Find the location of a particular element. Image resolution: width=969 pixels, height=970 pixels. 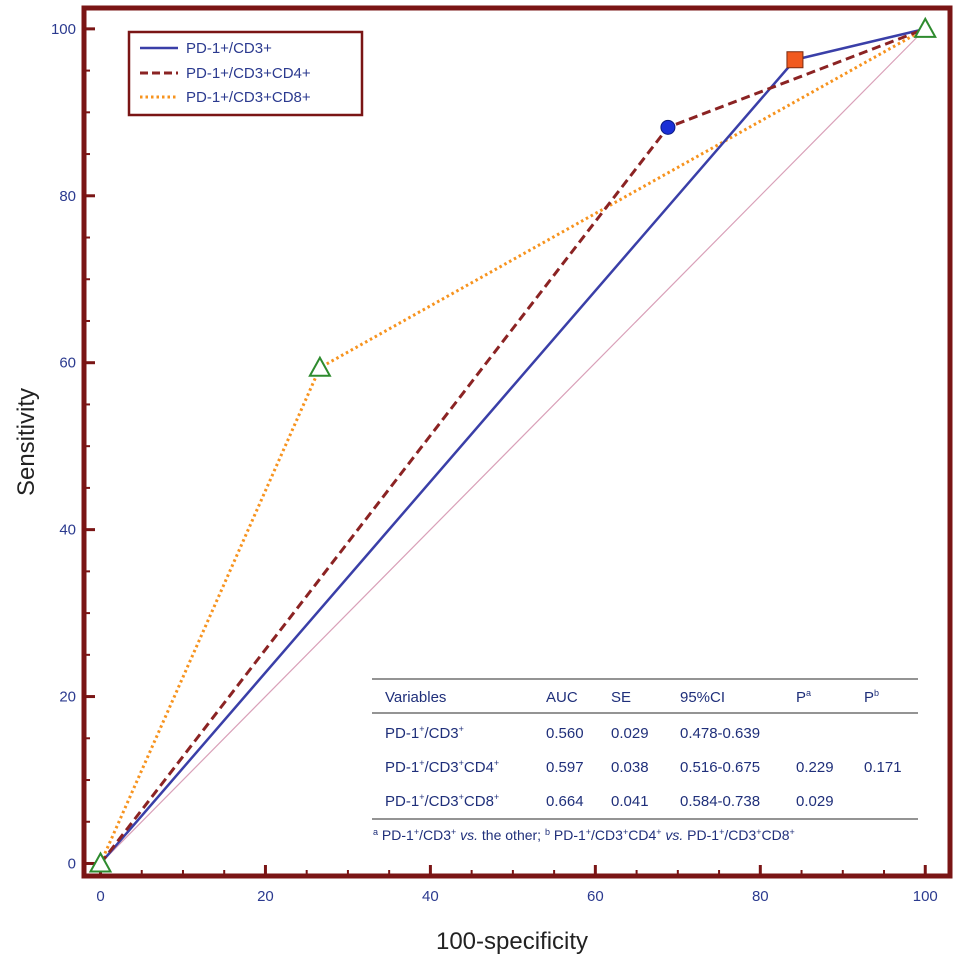

header-pb-base: P is located at coordinates (869, 697).